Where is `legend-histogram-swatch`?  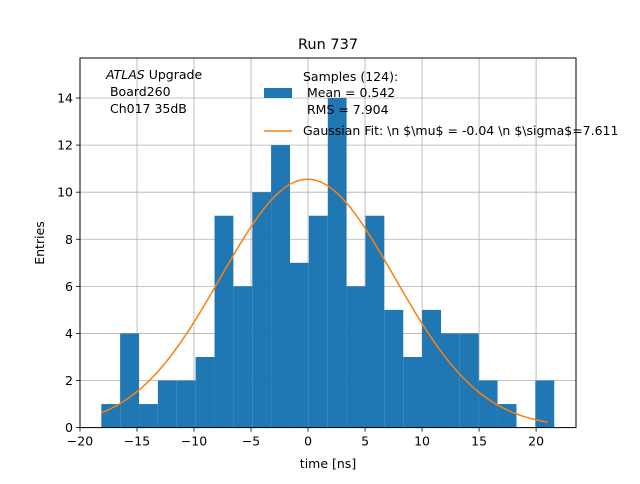 legend-histogram-swatch is located at coordinates (278, 93).